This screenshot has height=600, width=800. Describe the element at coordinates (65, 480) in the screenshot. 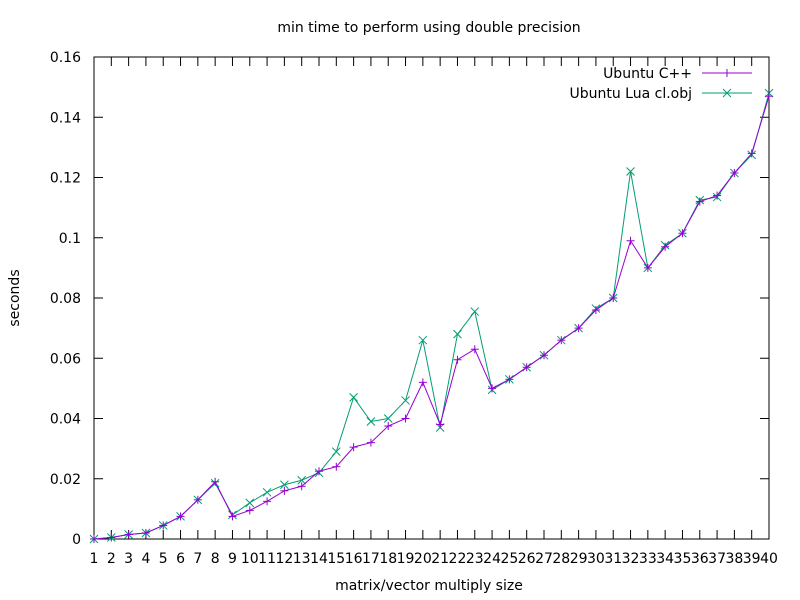

I see `y-tick-label: 0.02` at that location.